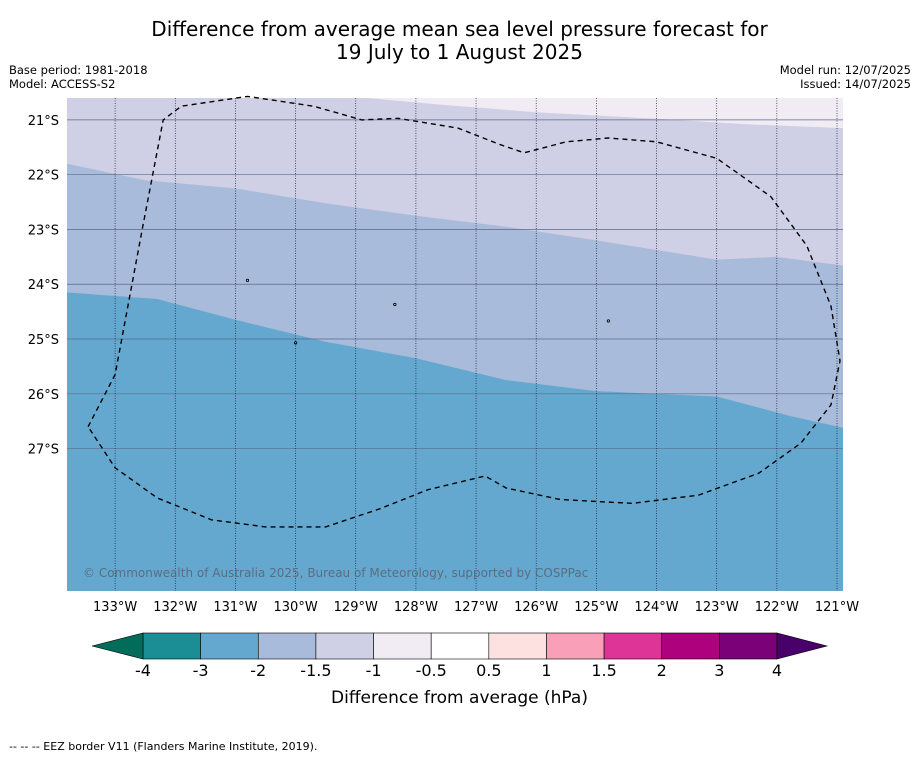 The height and width of the screenshot is (758, 919). Describe the element at coordinates (605, 113) in the screenshot. I see `band--1to-0.5` at that location.